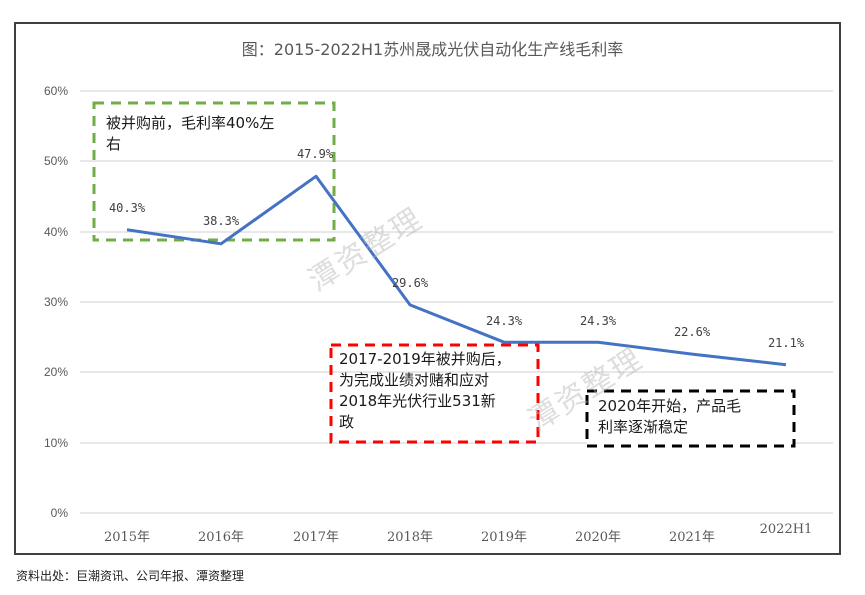 This screenshot has height=595, width=865. What do you see at coordinates (598, 321) in the screenshot?
I see `data-label-2020: 24.3%` at bounding box center [598, 321].